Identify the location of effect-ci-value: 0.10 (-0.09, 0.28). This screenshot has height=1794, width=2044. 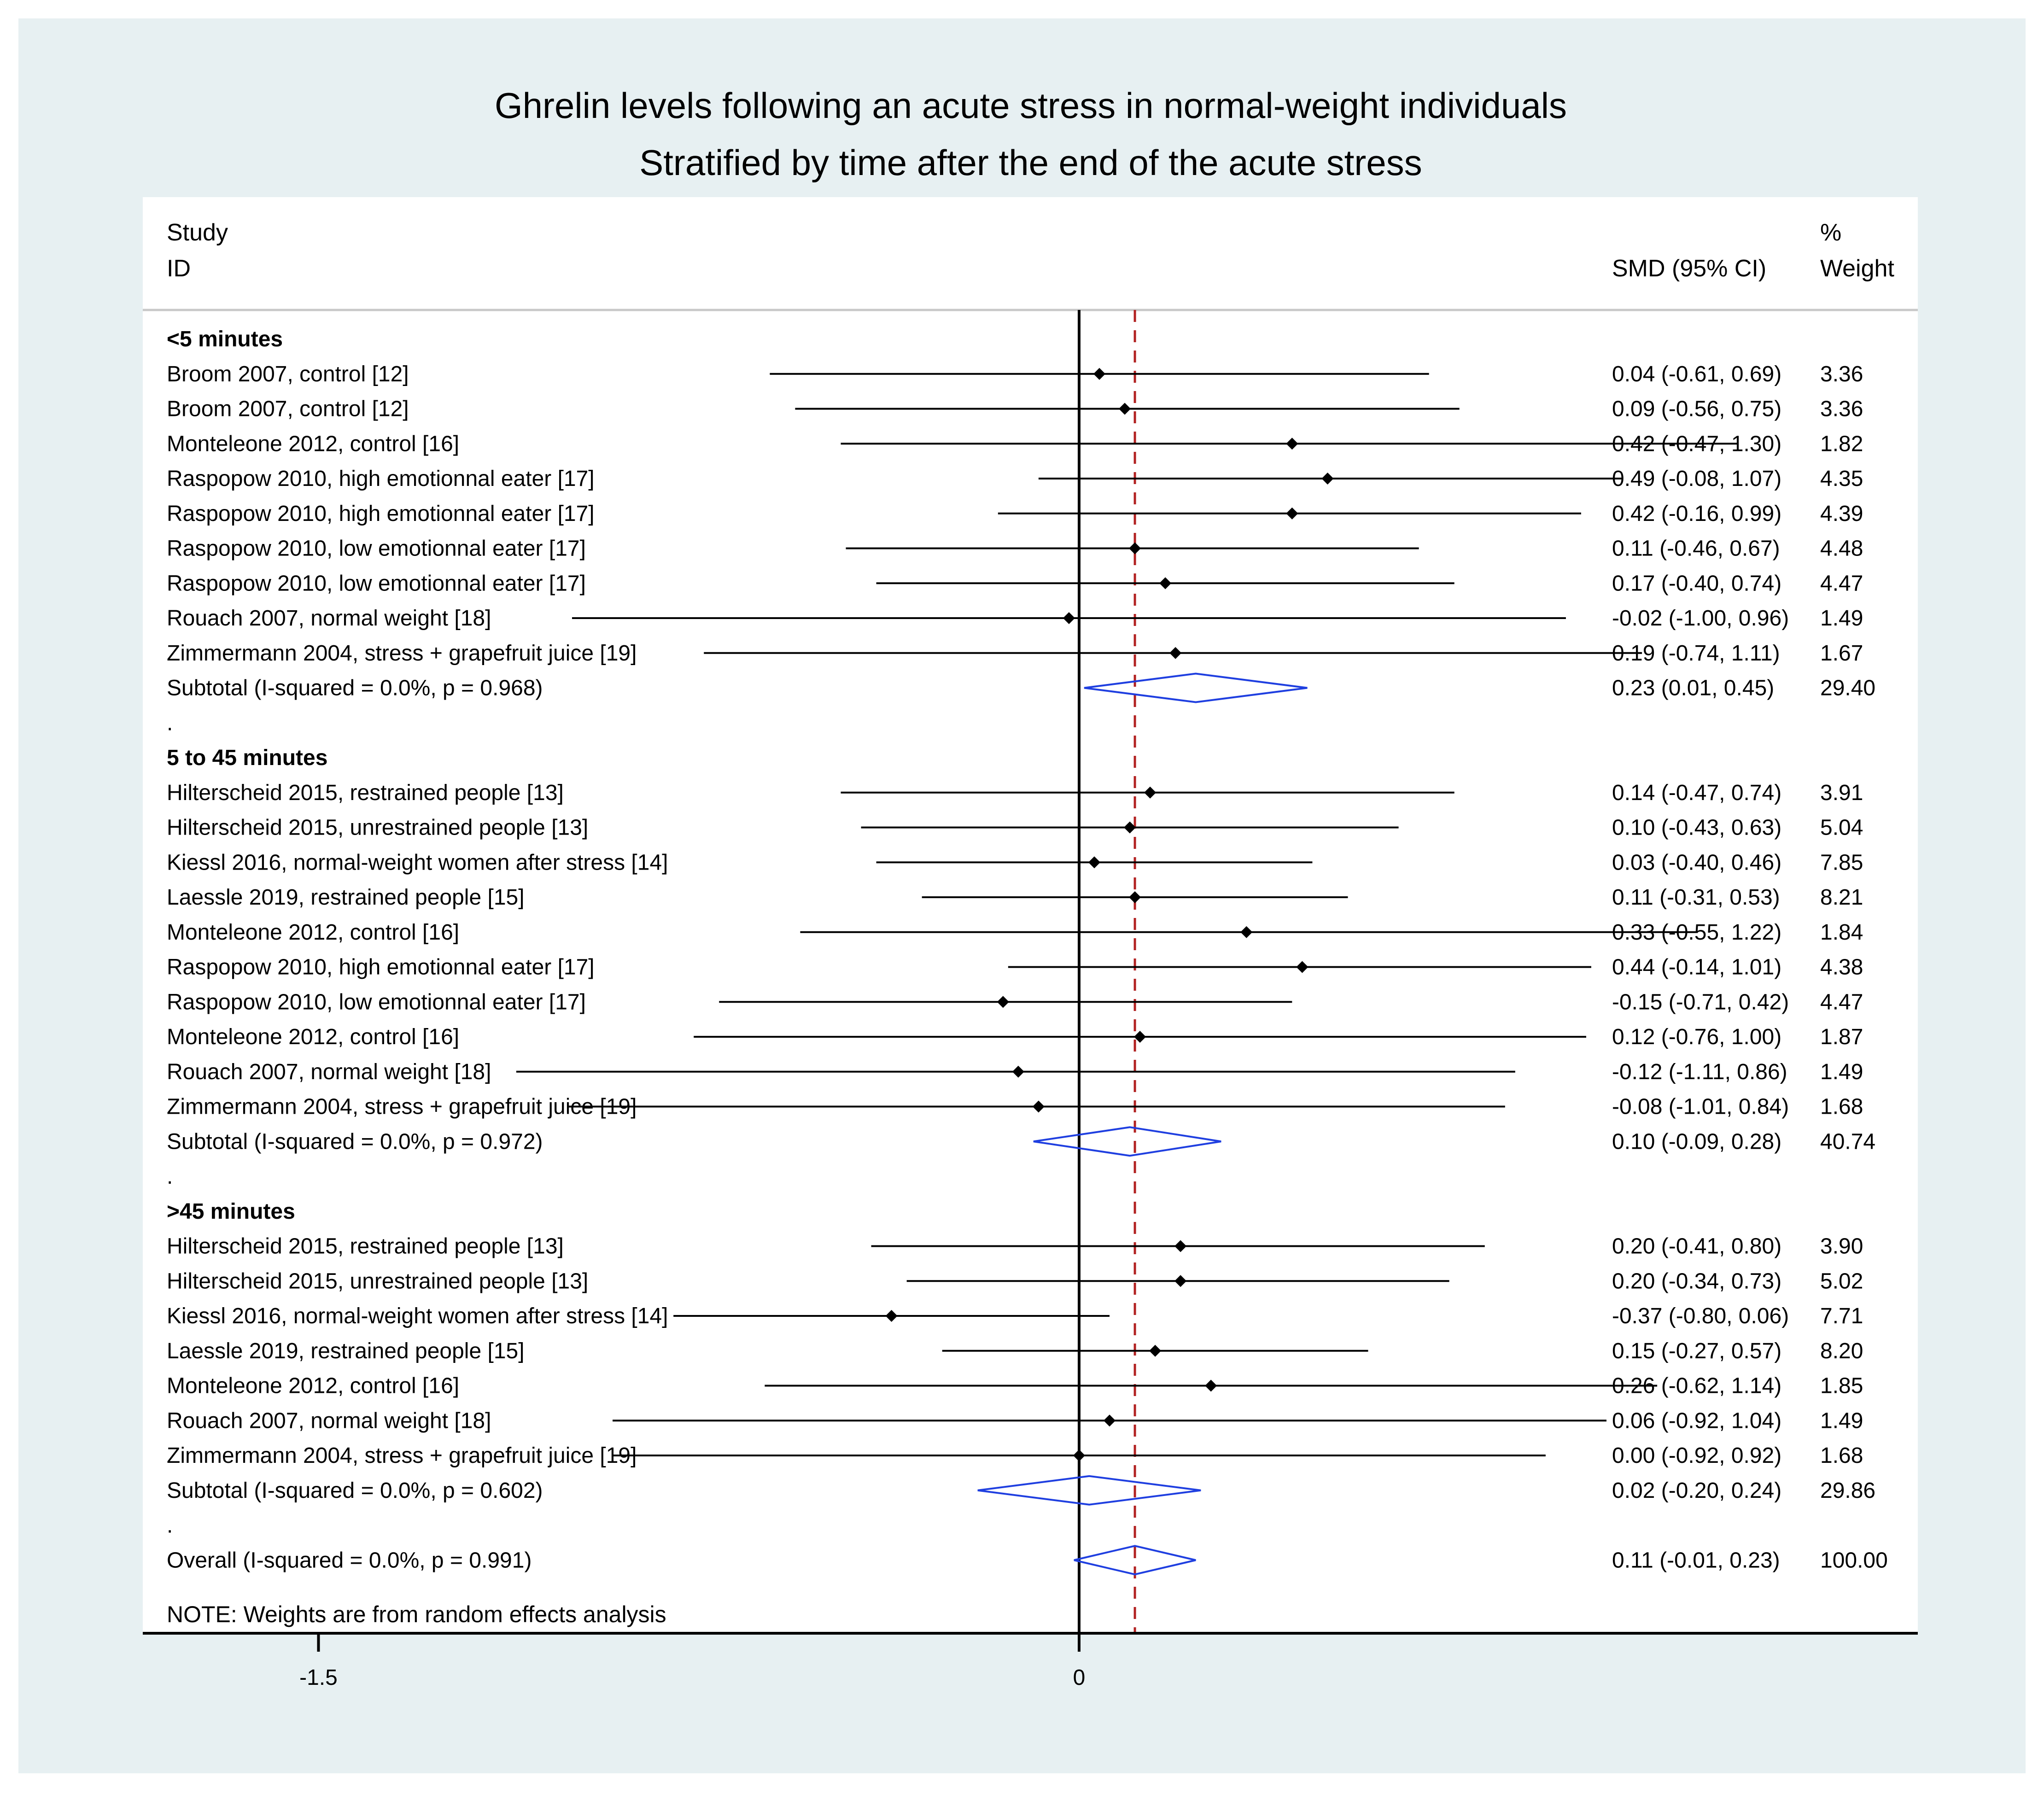
(1696, 1142).